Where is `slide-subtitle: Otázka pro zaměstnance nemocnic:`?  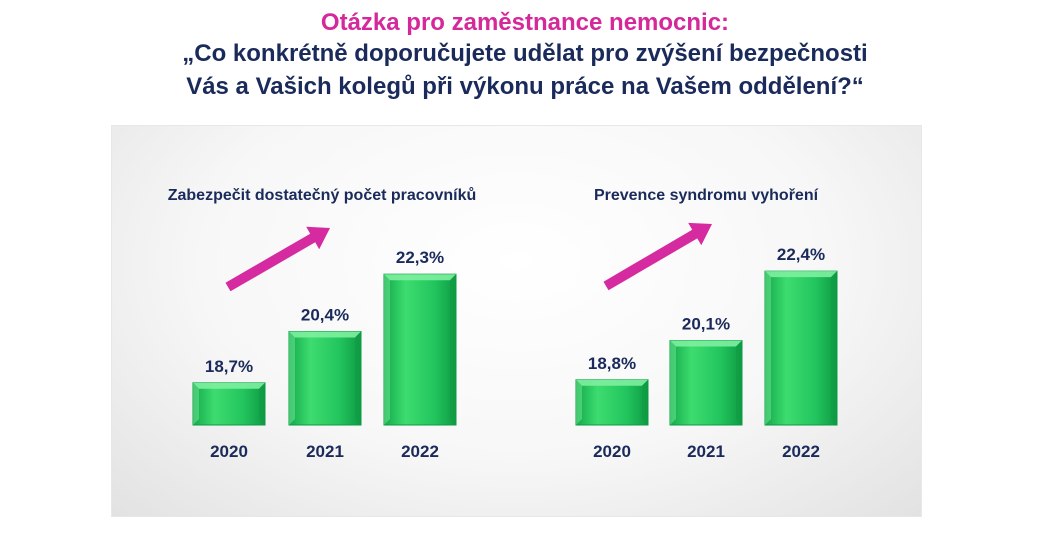
slide-subtitle: Otázka pro zaměstnance nemocnic: is located at coordinates (525, 22).